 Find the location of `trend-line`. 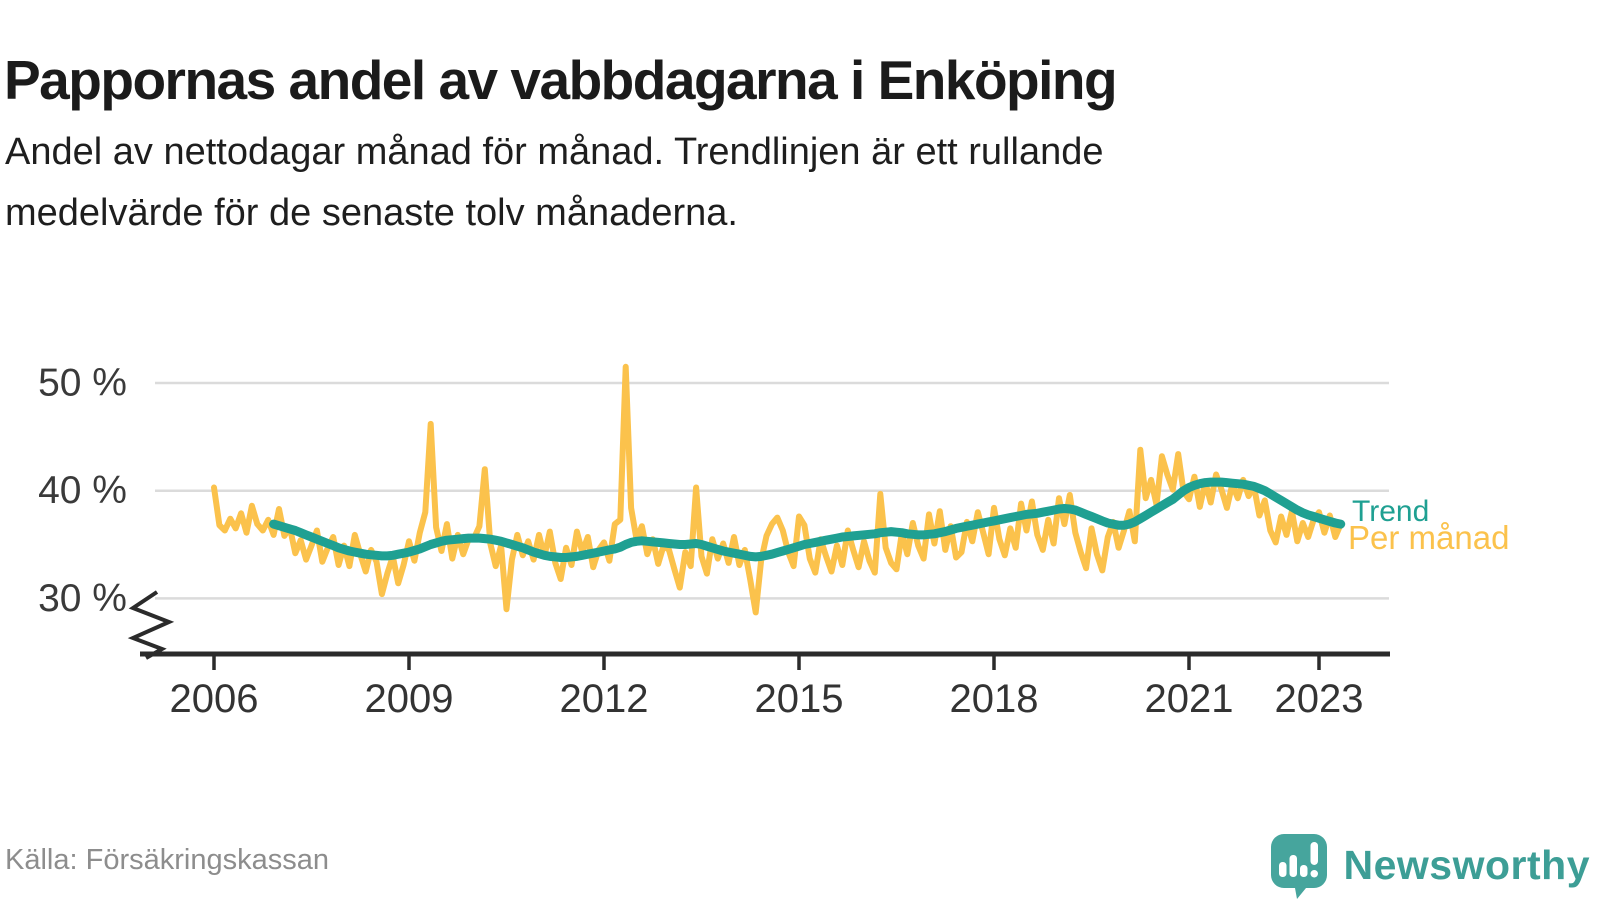

trend-line is located at coordinates (807, 519).